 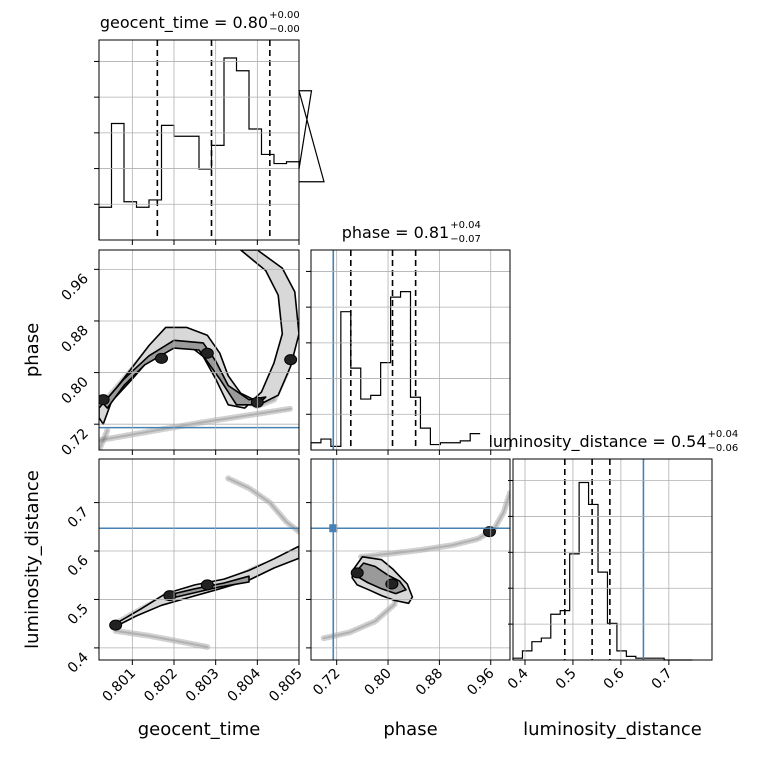 I want to click on geocent_time-title: geocent_time = 0.80, so click(x=184, y=23).